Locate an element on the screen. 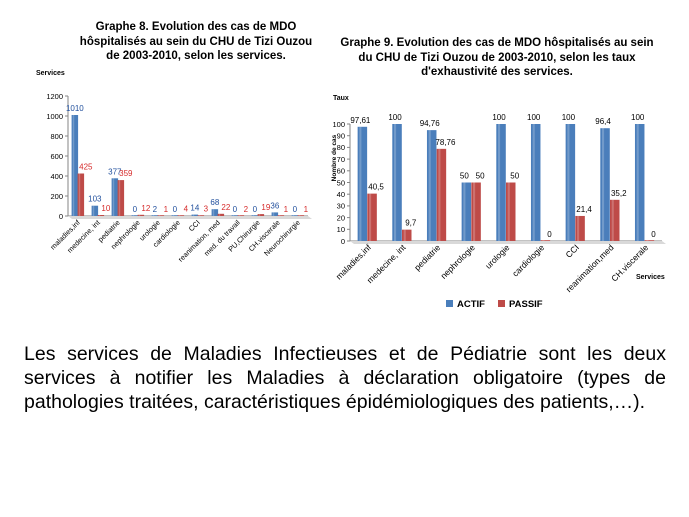 This screenshot has width=689, height=517. chart1-y-tick-label: 1200 is located at coordinates (54, 96).